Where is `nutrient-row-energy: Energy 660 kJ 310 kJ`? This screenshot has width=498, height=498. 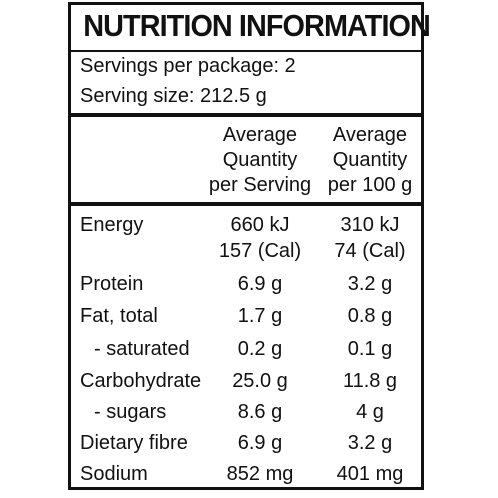
nutrient-row-energy: Energy 660 kJ 310 kJ is located at coordinates (246, 230).